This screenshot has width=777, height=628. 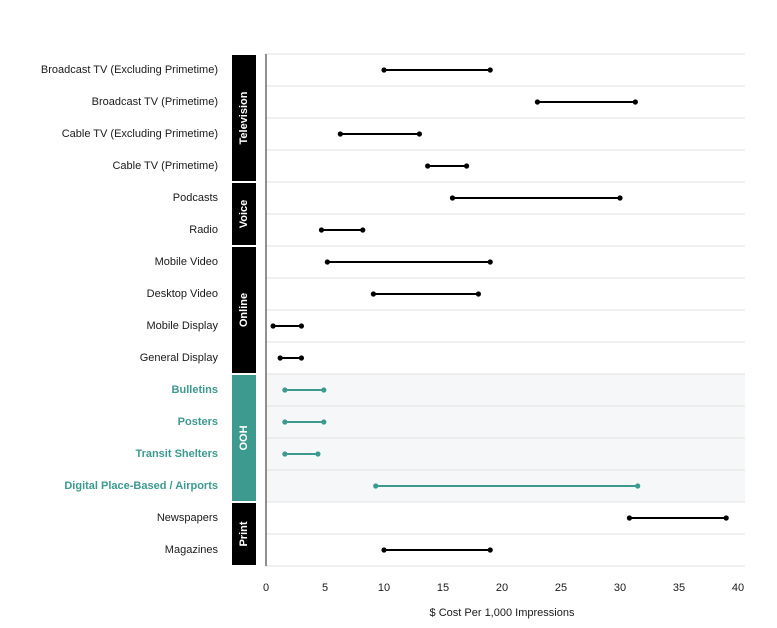 I want to click on x-axis-title: $ Cost Per 1,000 Impressions, so click(x=502, y=613).